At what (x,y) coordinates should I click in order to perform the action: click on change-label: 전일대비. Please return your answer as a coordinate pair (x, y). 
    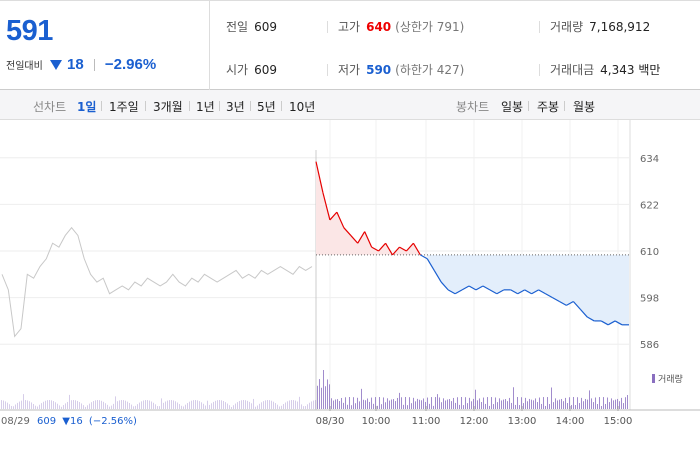
    Looking at the image, I should click on (24, 66).